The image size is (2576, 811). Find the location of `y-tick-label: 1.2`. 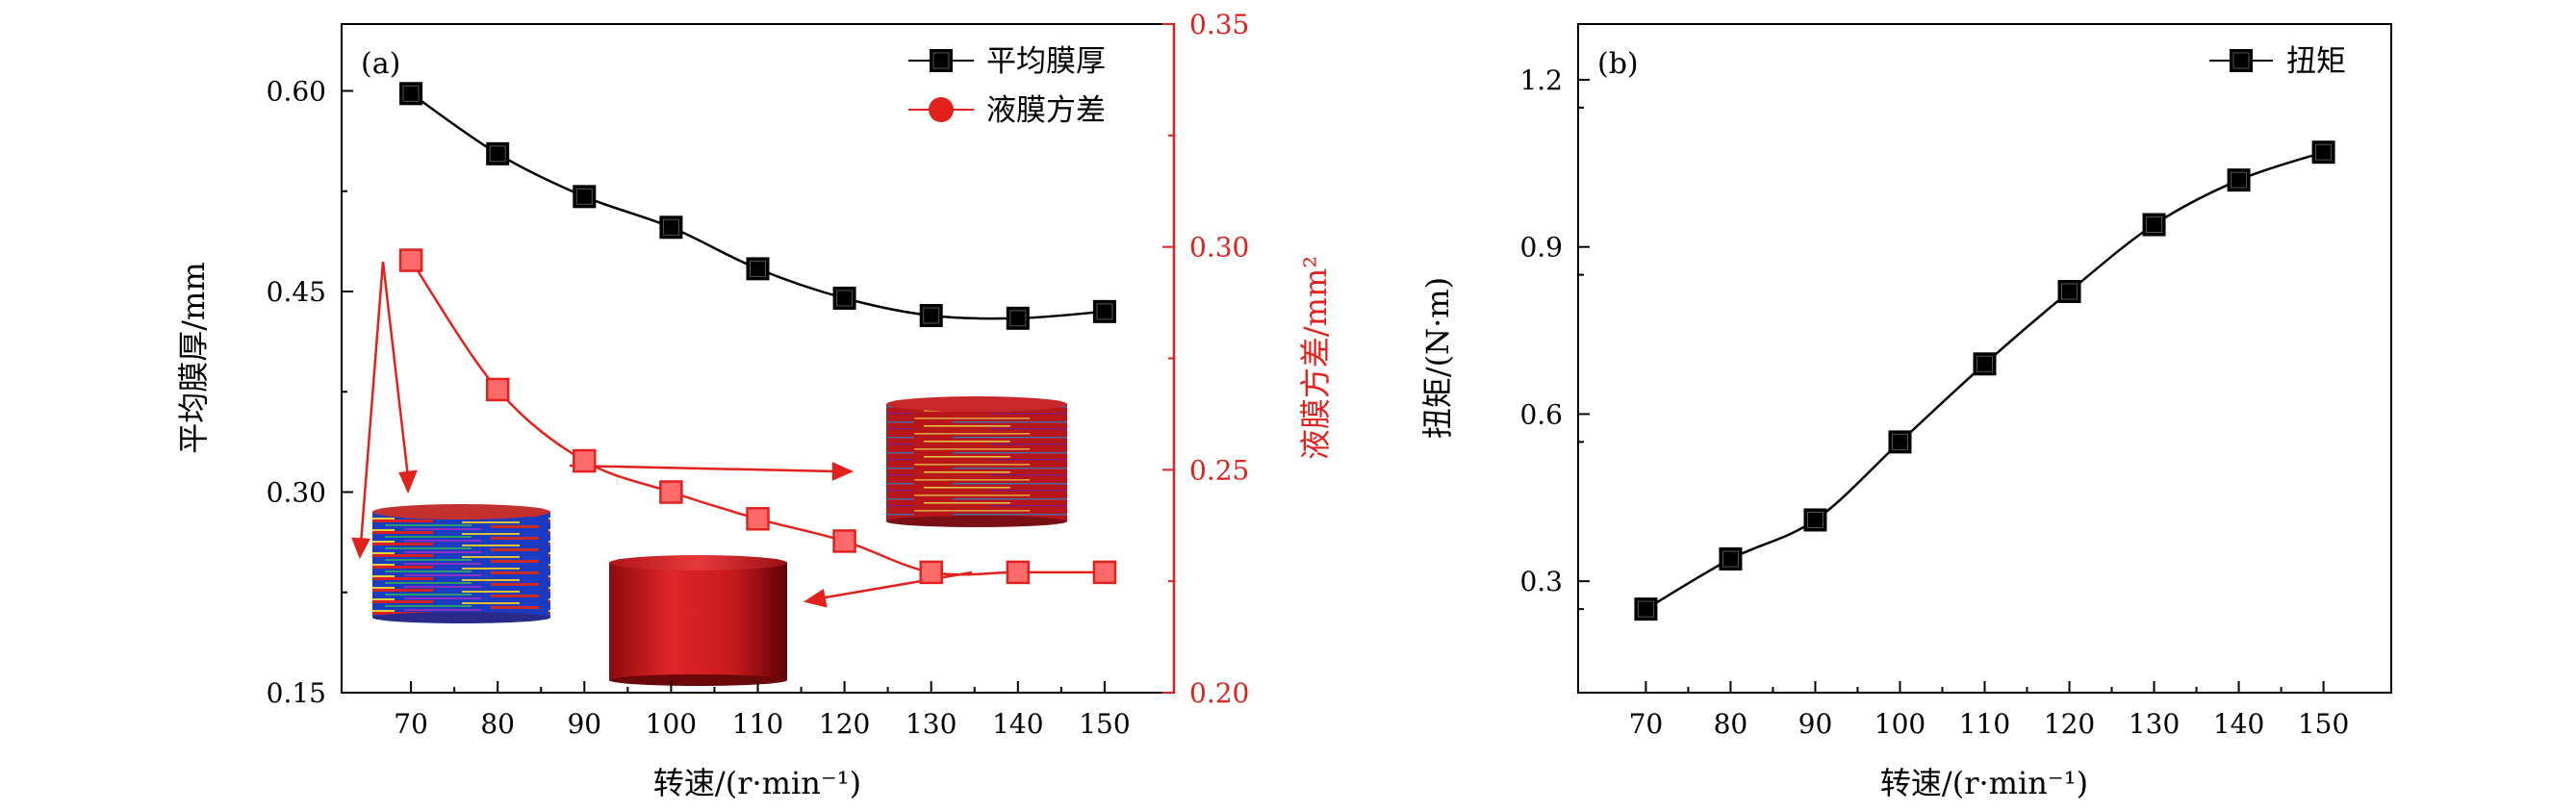

y-tick-label: 1.2 is located at coordinates (1541, 80).